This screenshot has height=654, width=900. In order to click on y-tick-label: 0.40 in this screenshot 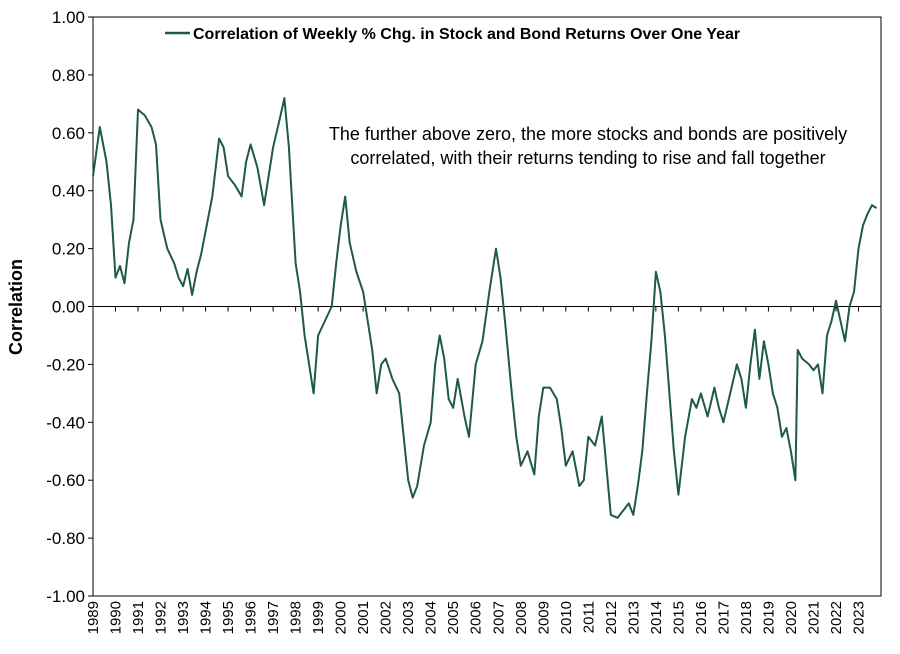, I will do `click(68, 191)`.